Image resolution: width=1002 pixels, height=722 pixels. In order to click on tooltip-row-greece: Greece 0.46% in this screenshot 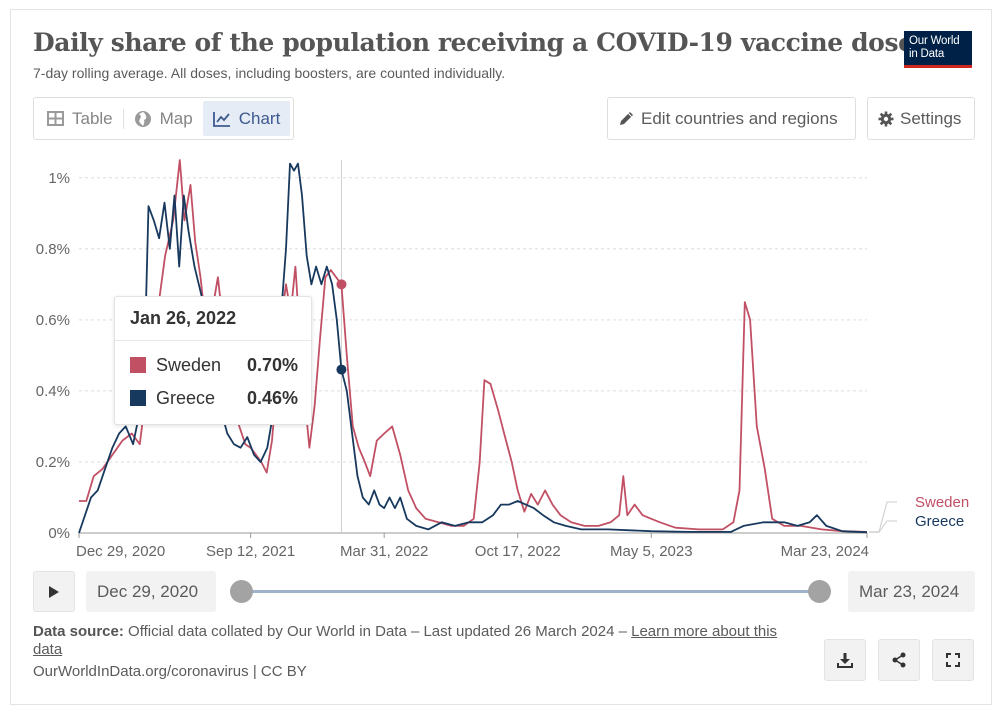, I will do `click(214, 398)`.